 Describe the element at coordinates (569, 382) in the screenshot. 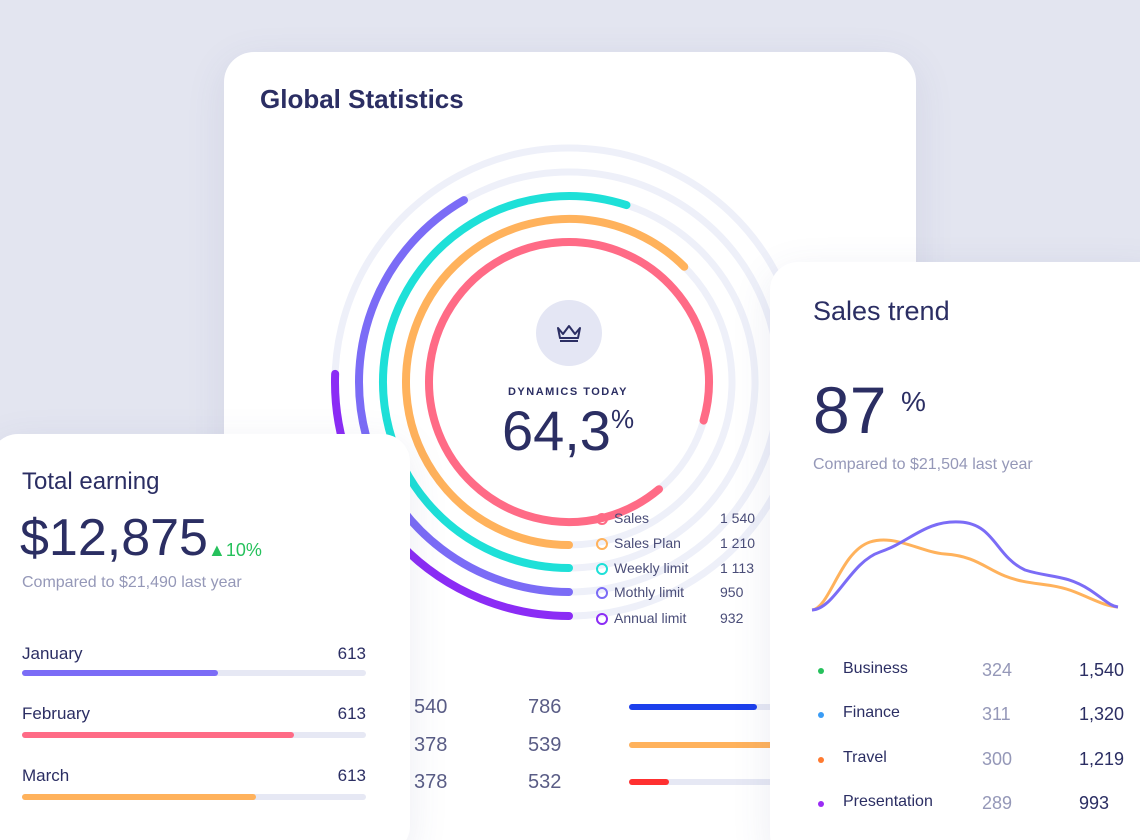

I see `ring-arc-sales` at that location.